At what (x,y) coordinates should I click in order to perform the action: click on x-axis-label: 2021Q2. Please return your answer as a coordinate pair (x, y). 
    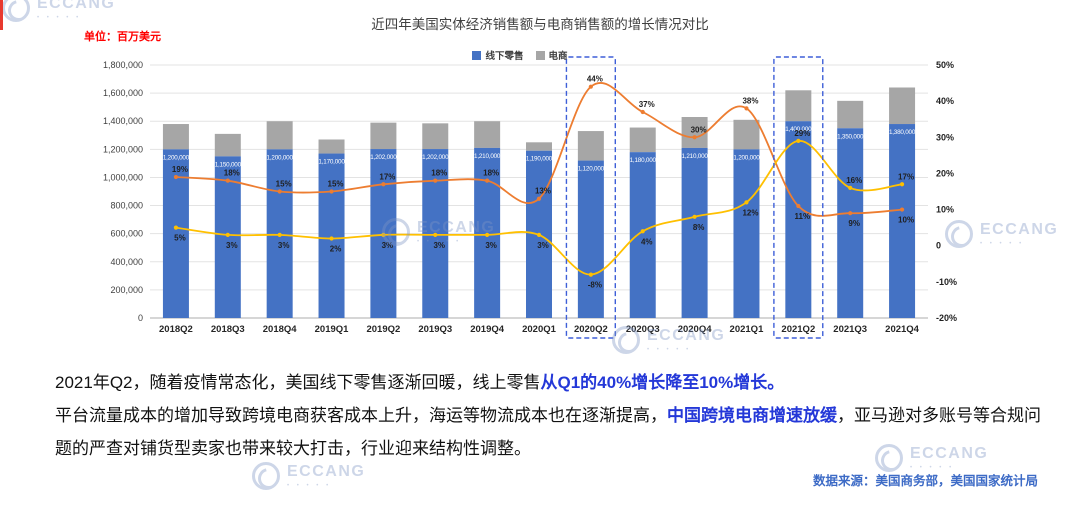
    Looking at the image, I should click on (798, 329).